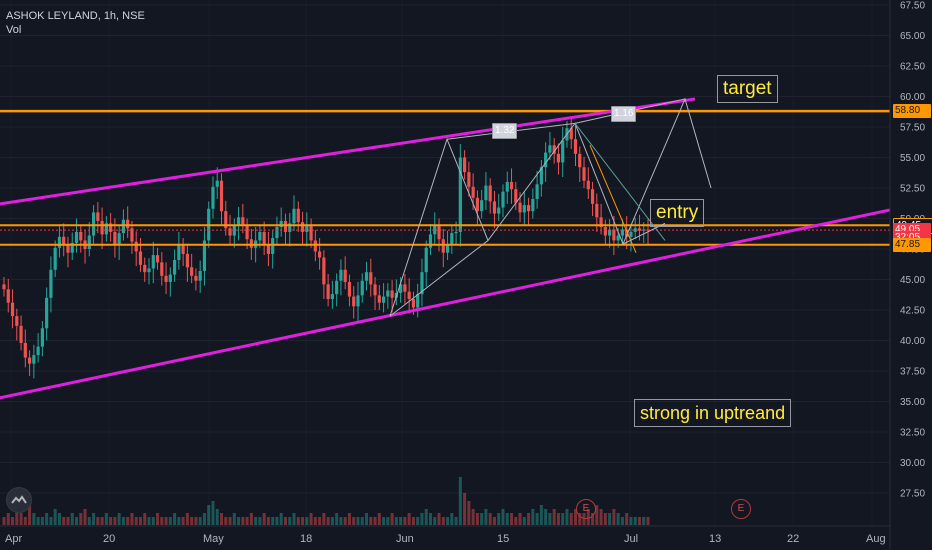  I want to click on y-tick-label: 55.00, so click(912, 158).